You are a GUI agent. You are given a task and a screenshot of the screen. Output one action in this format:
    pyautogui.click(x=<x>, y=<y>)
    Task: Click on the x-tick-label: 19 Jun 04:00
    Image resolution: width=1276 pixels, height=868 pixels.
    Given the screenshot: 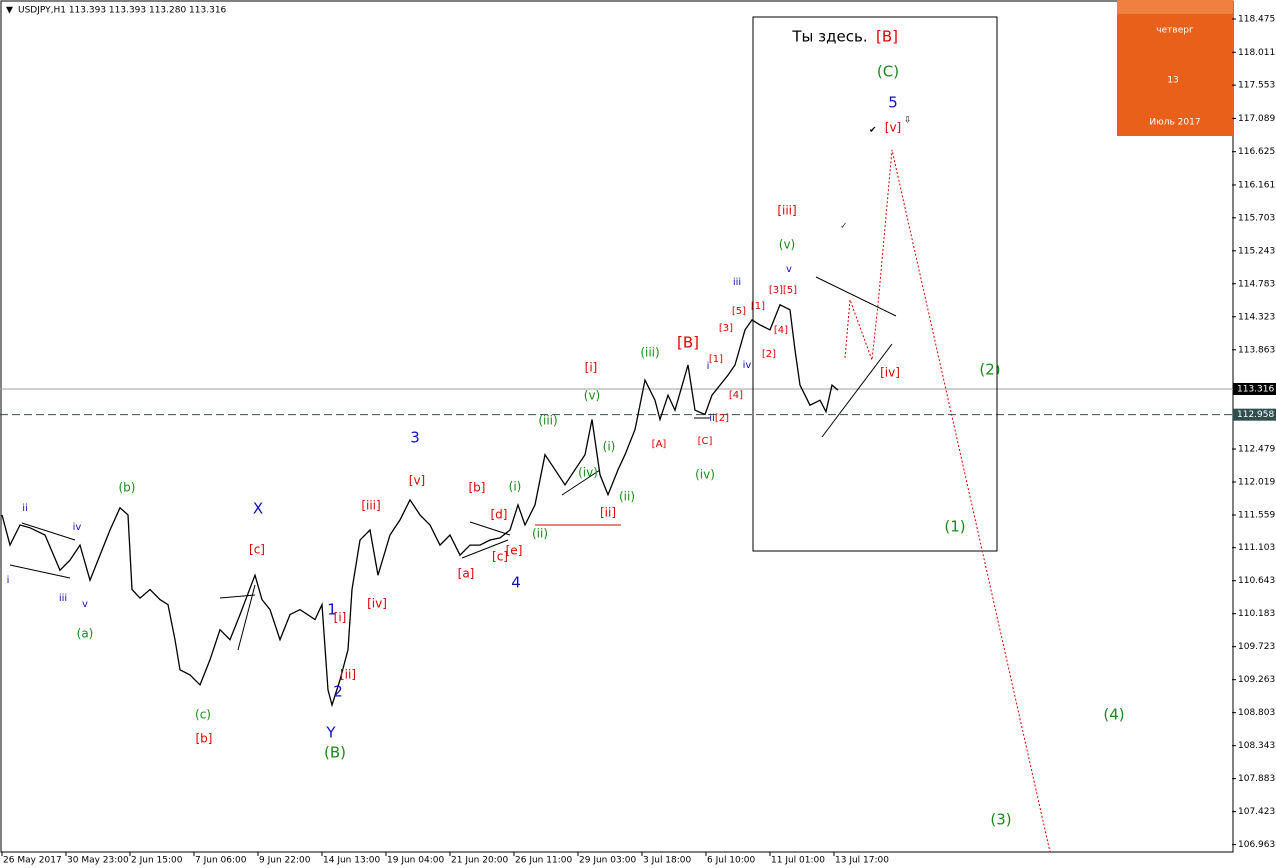 What is the action you would take?
    pyautogui.click(x=415, y=861)
    